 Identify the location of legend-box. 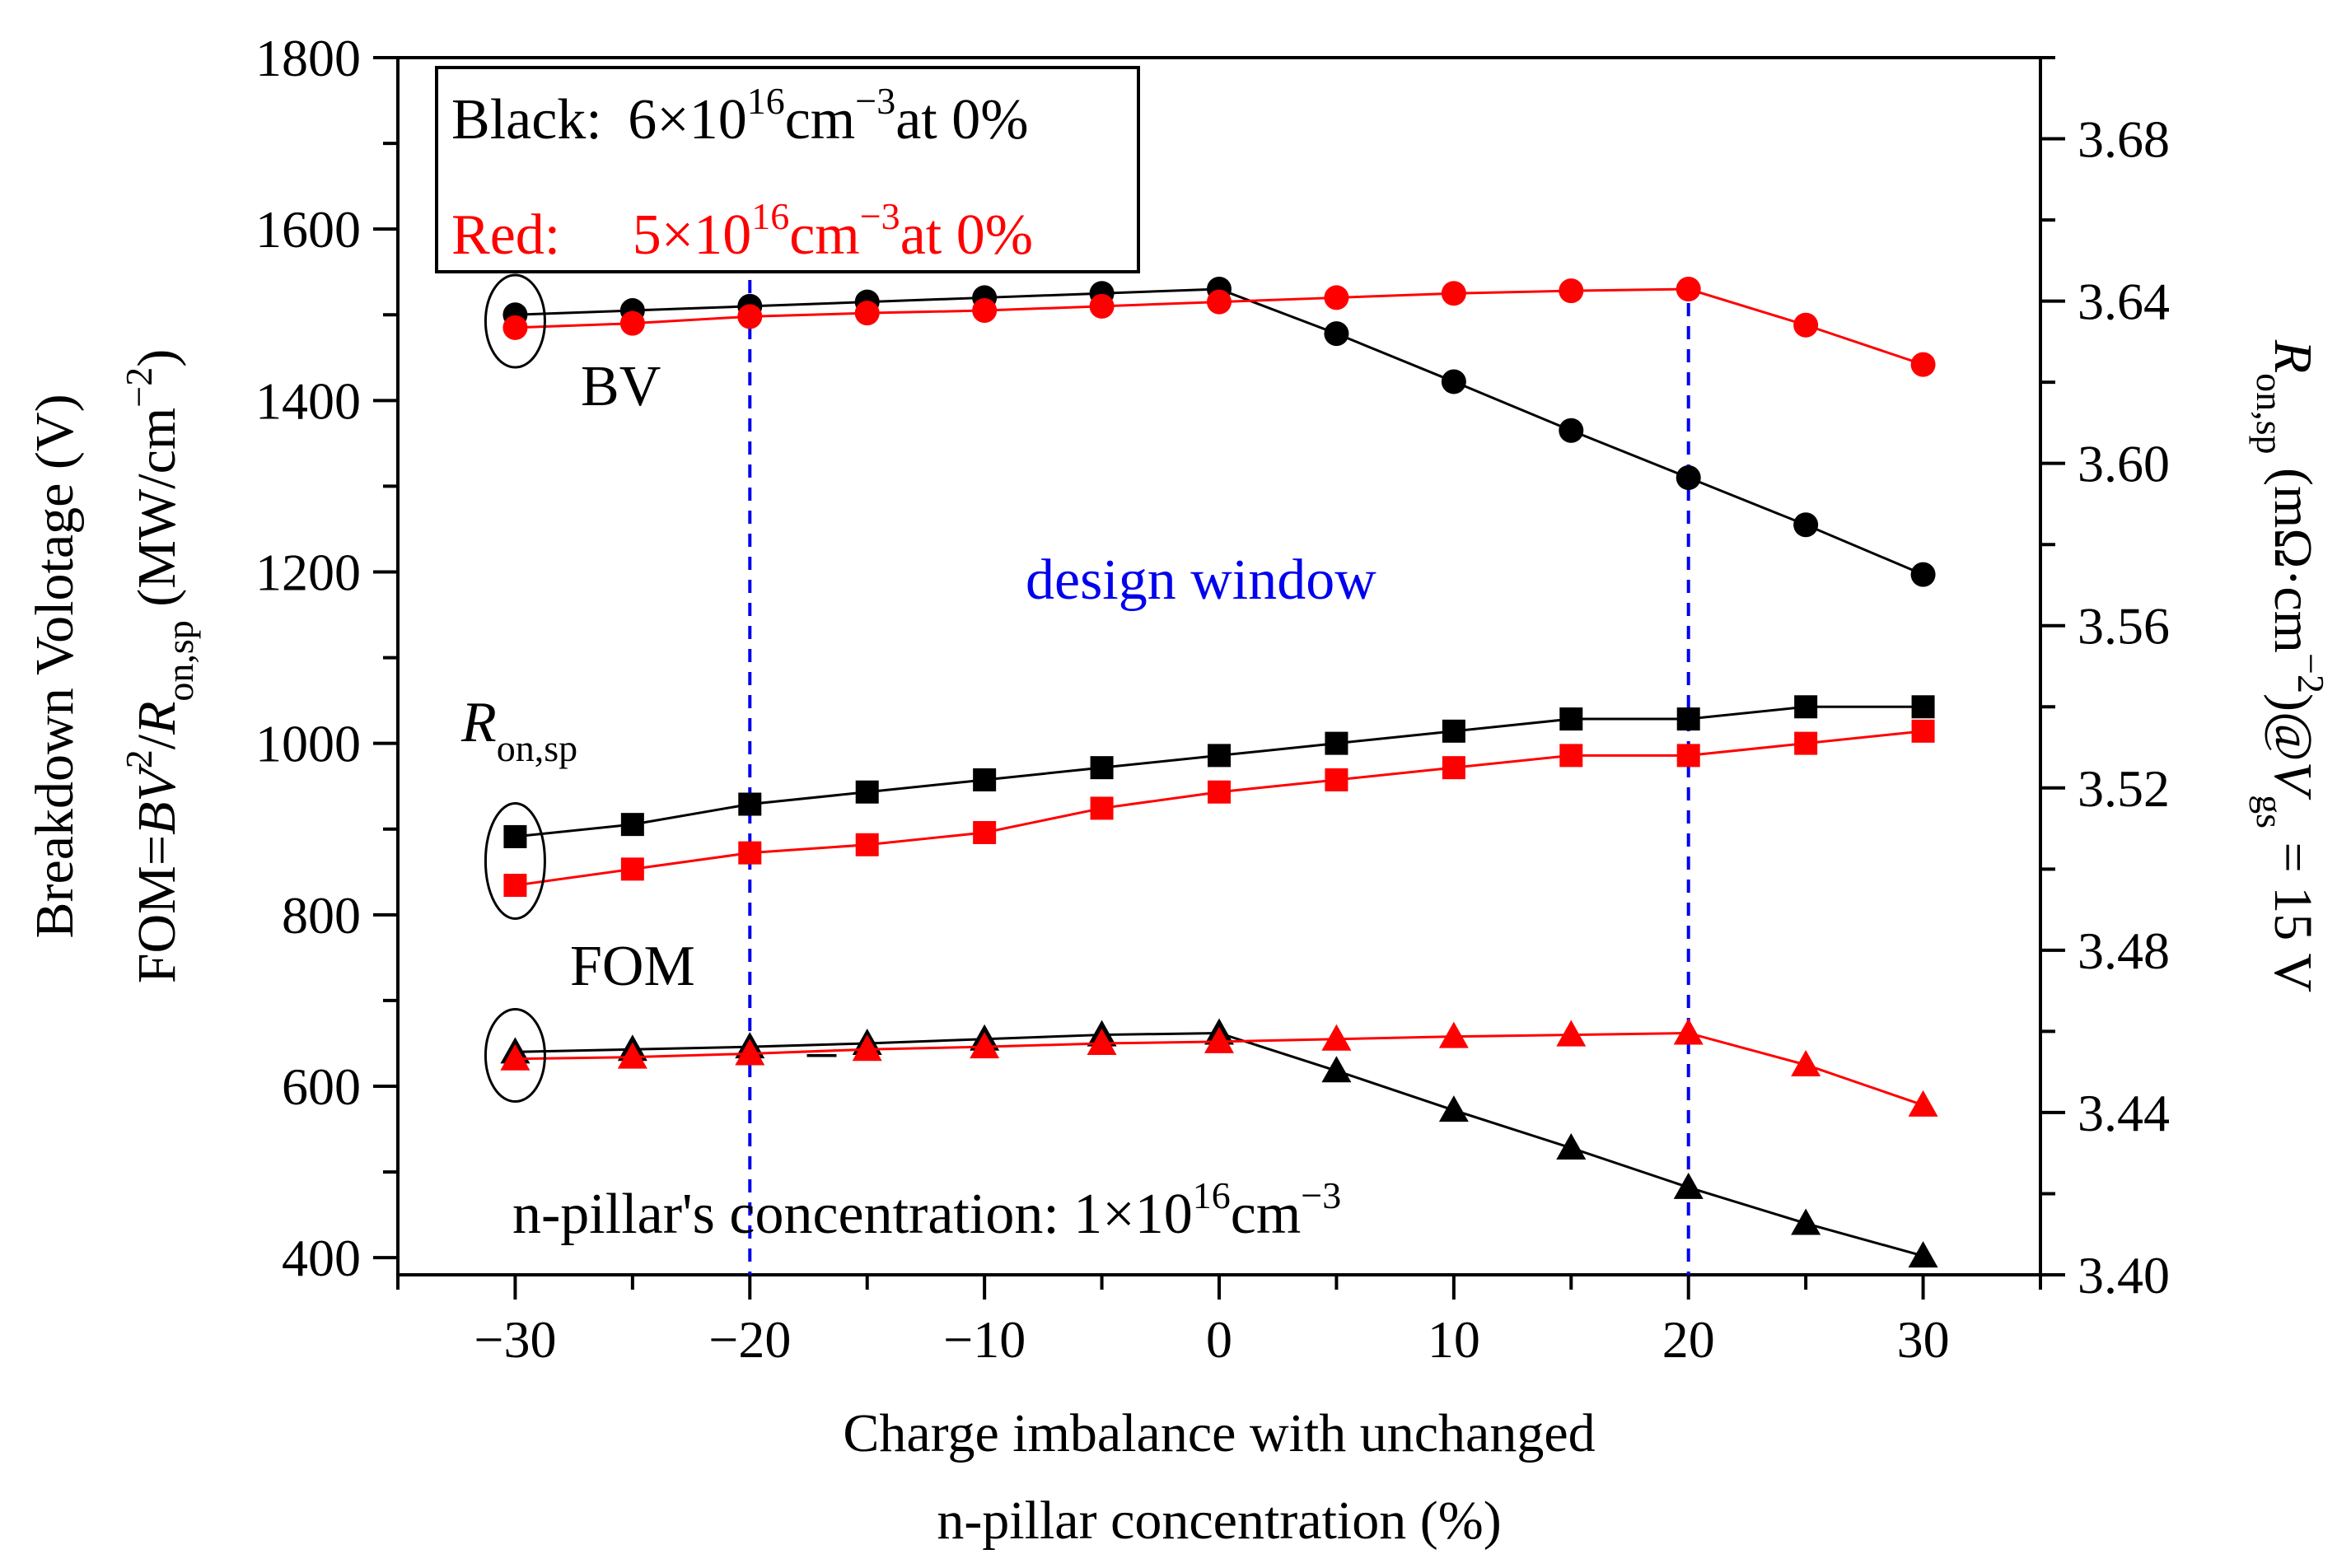
(787, 169).